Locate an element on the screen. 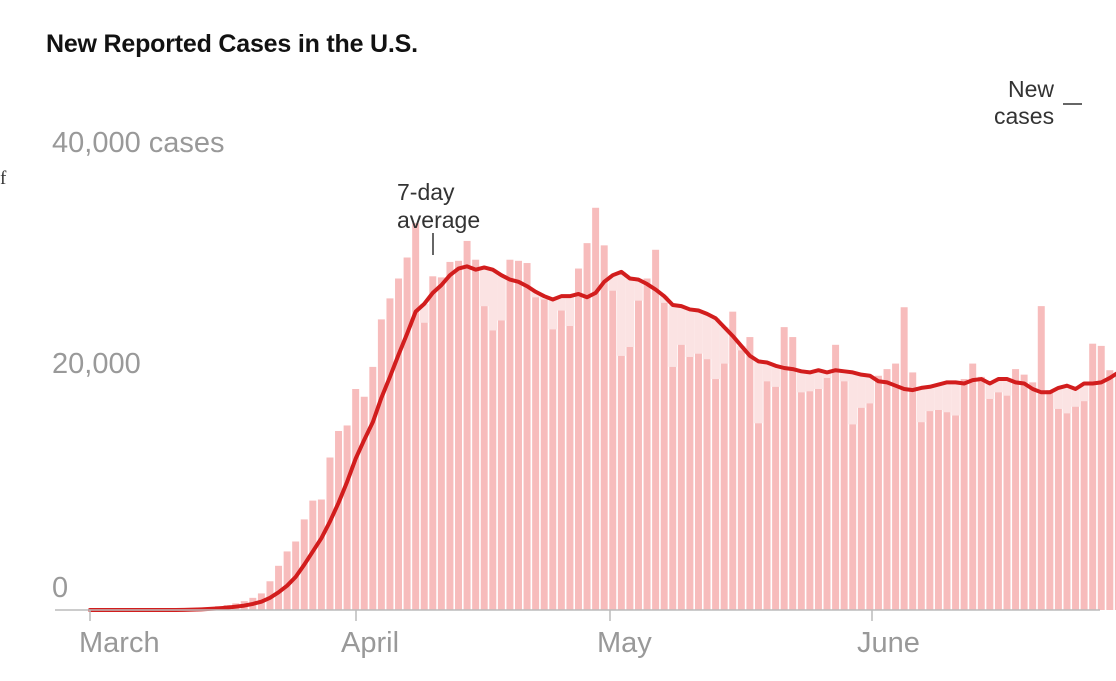 This screenshot has height=681, width=1116. annotation-7day-line2: average is located at coordinates (438, 220).